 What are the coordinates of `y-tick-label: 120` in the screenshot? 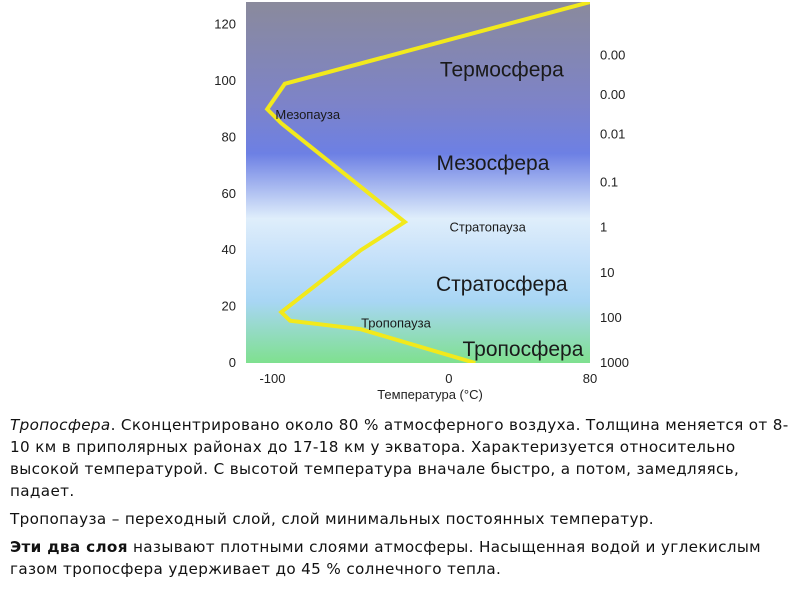 It's located at (225, 24).